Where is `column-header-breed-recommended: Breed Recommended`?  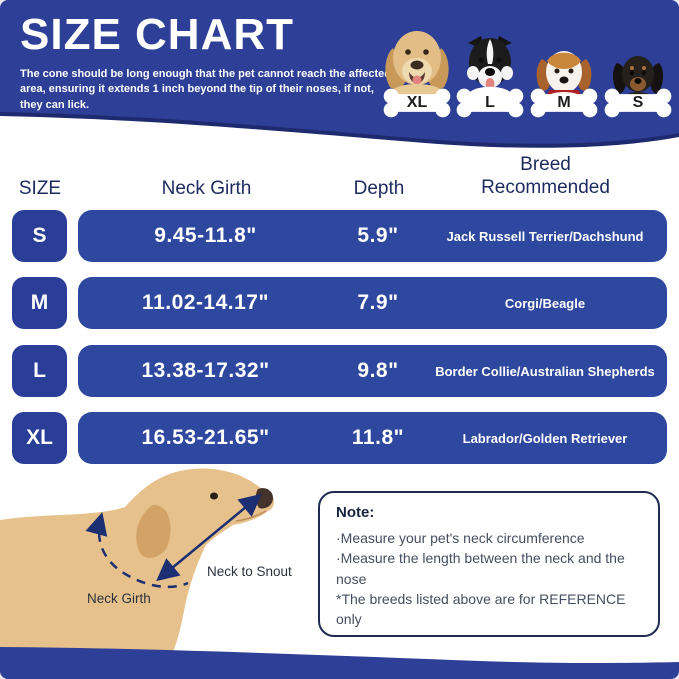
column-header-breed-recommended: Breed Recommended is located at coordinates (545, 176).